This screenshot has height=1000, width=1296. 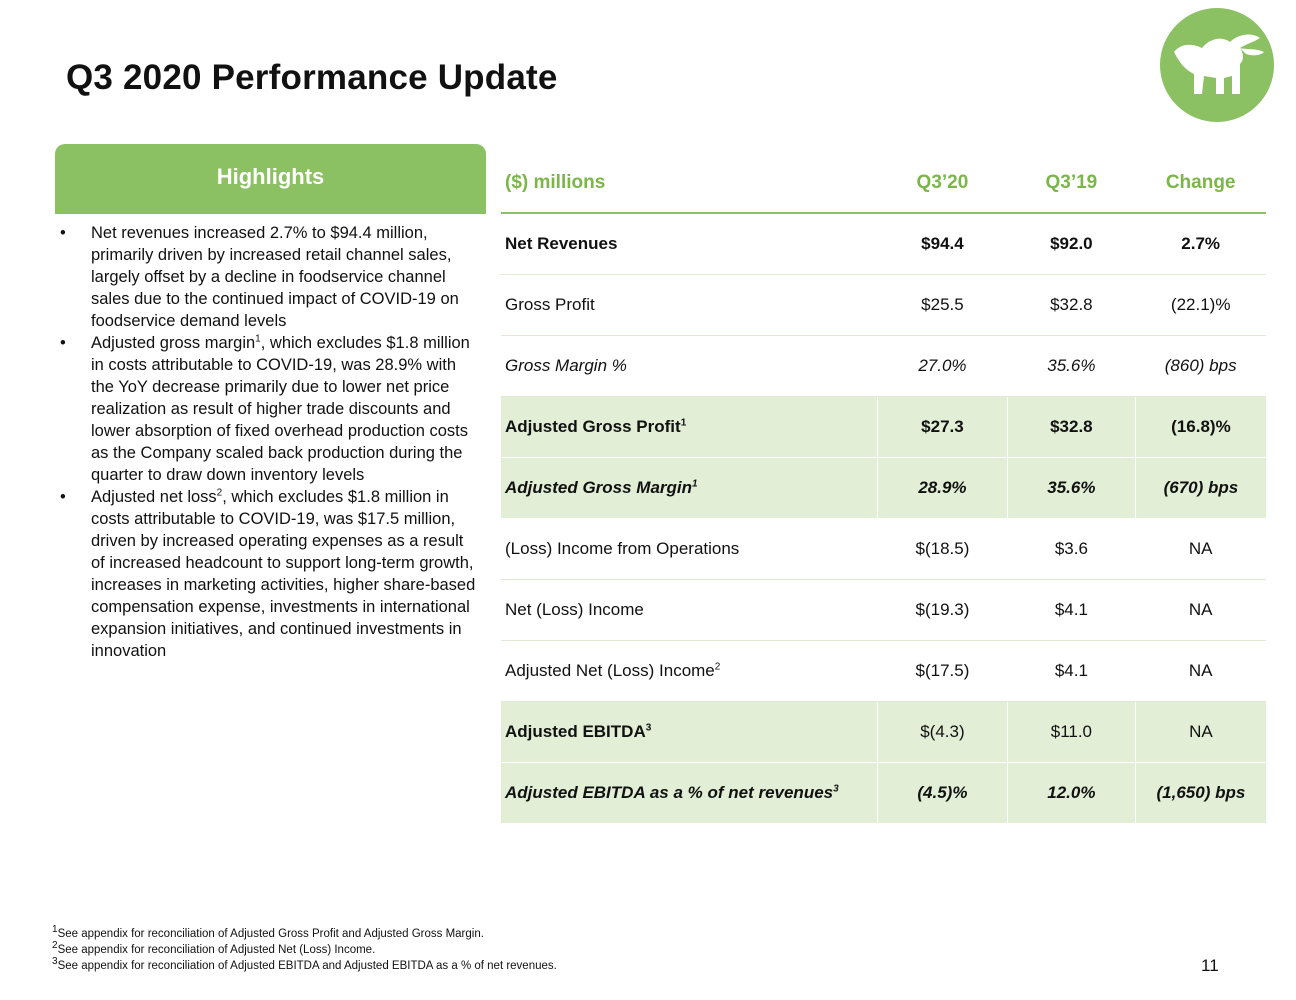 What do you see at coordinates (622, 548) in the screenshot?
I see `row-label: (Loss) Income from Operations` at bounding box center [622, 548].